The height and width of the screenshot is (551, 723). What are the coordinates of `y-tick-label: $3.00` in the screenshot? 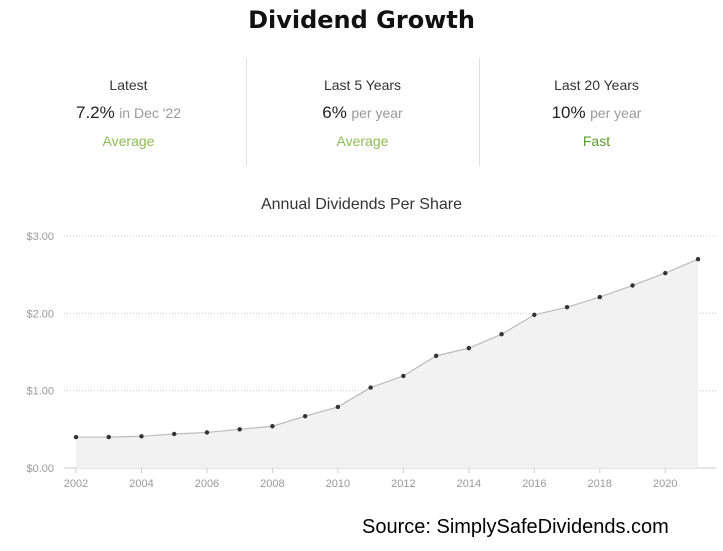 It's located at (40, 237).